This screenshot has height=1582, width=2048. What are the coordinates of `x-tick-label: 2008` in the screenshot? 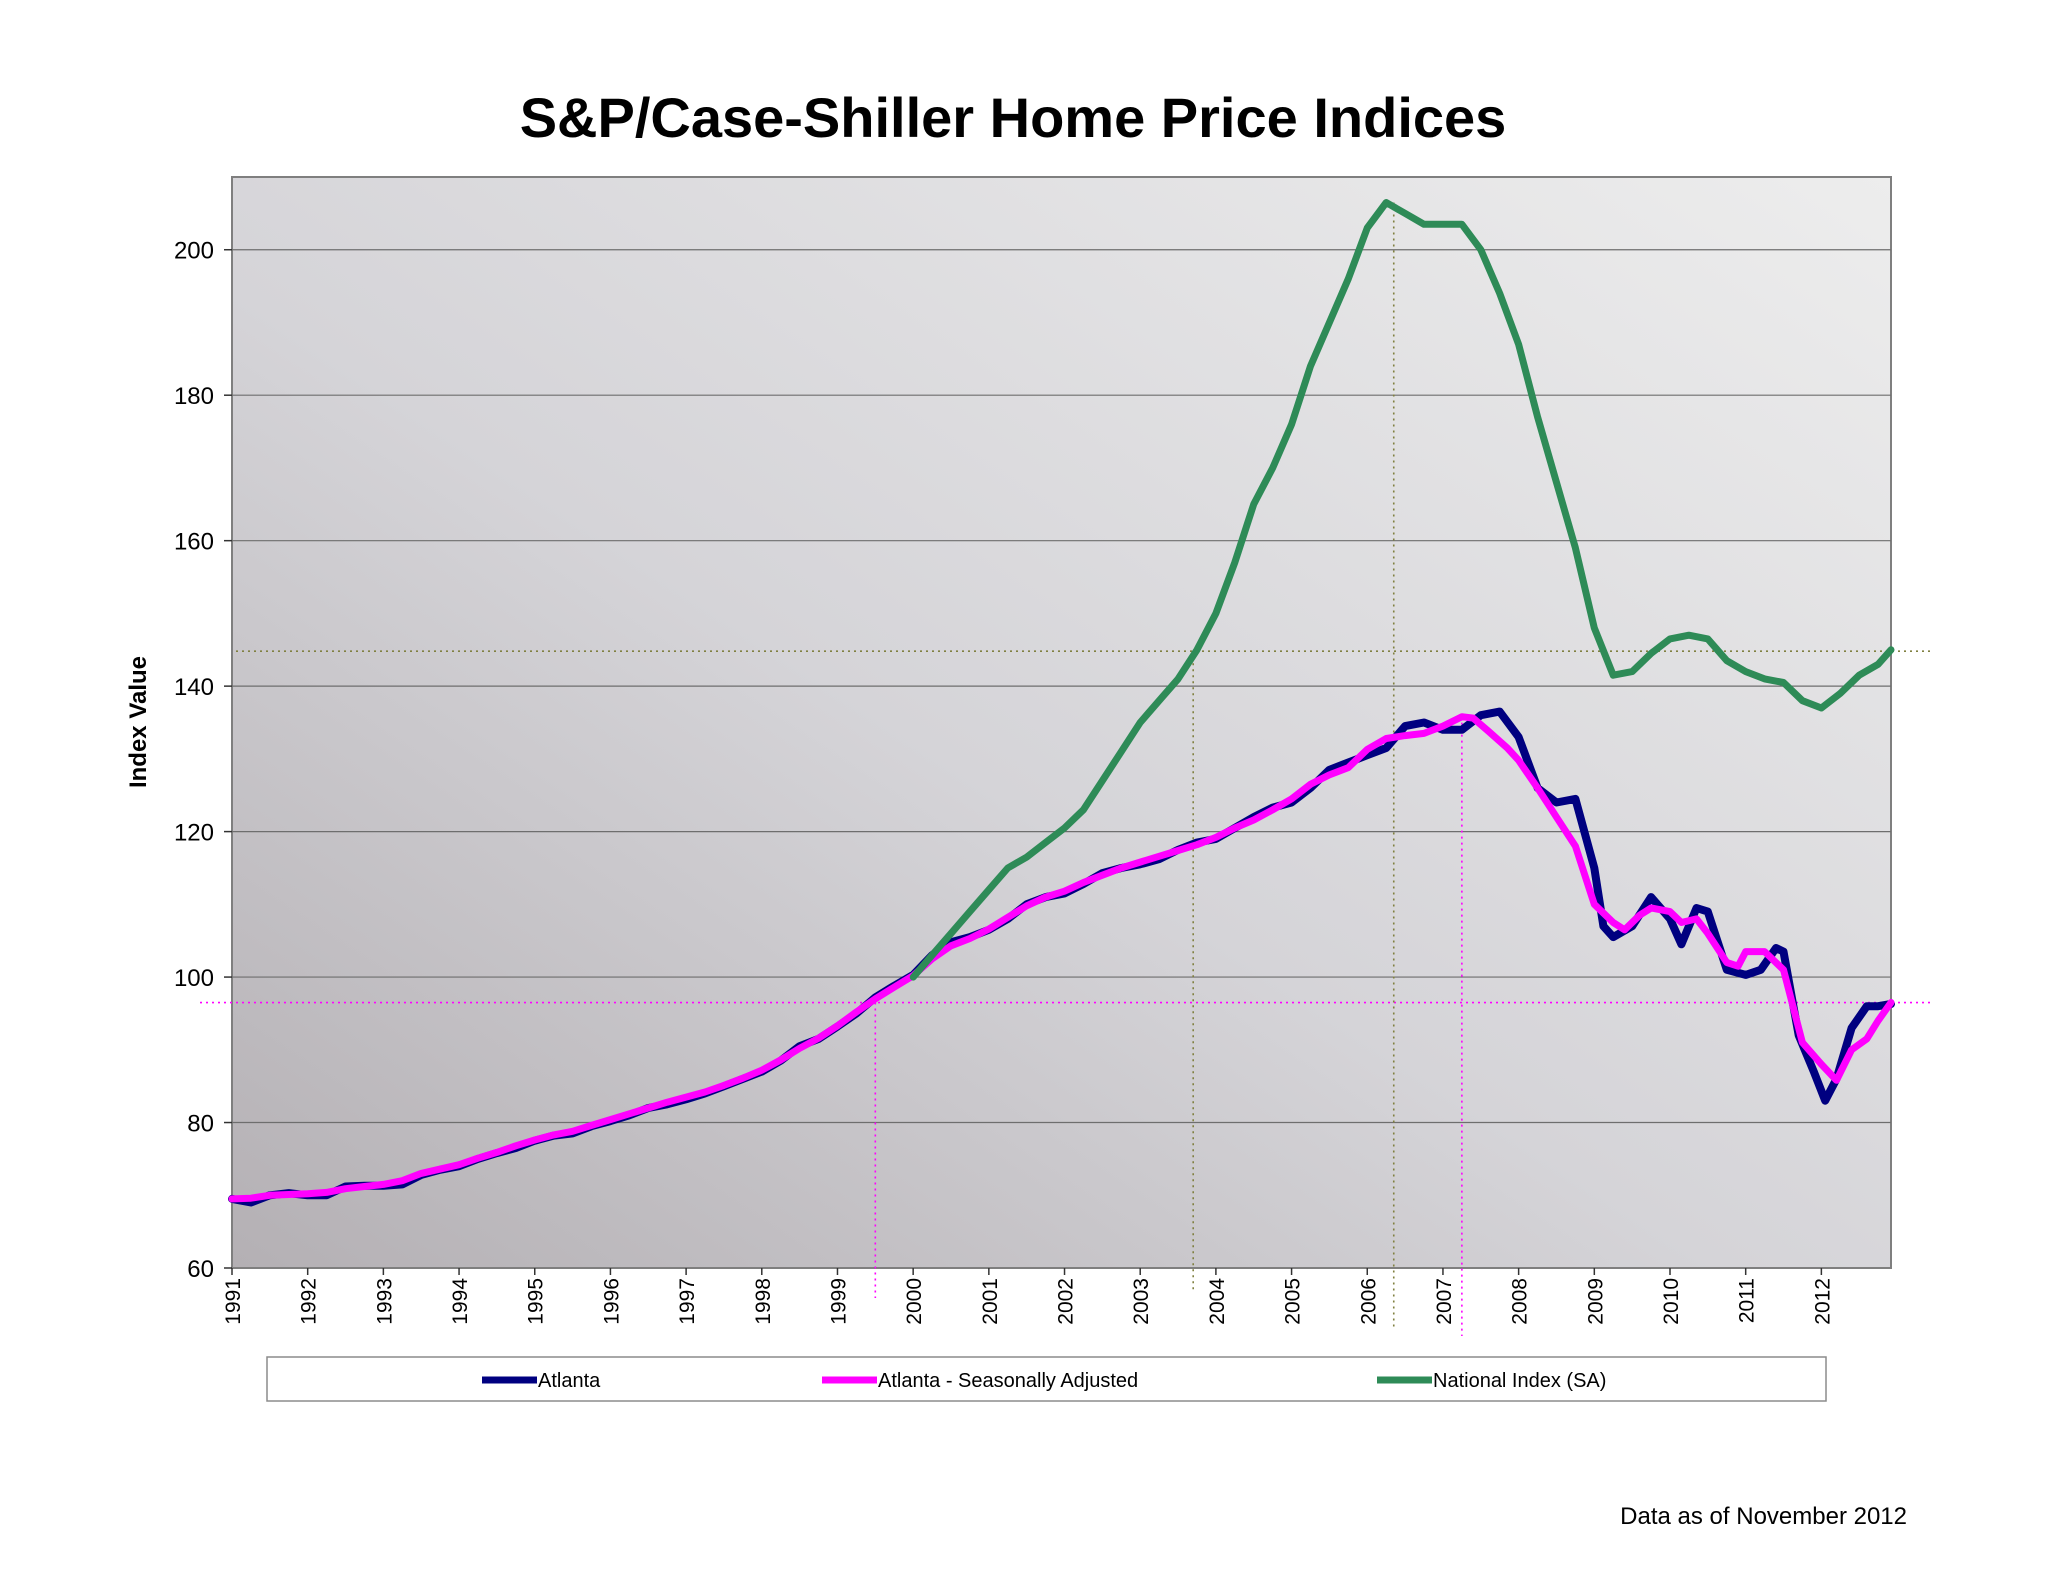 It's located at (1520, 1301).